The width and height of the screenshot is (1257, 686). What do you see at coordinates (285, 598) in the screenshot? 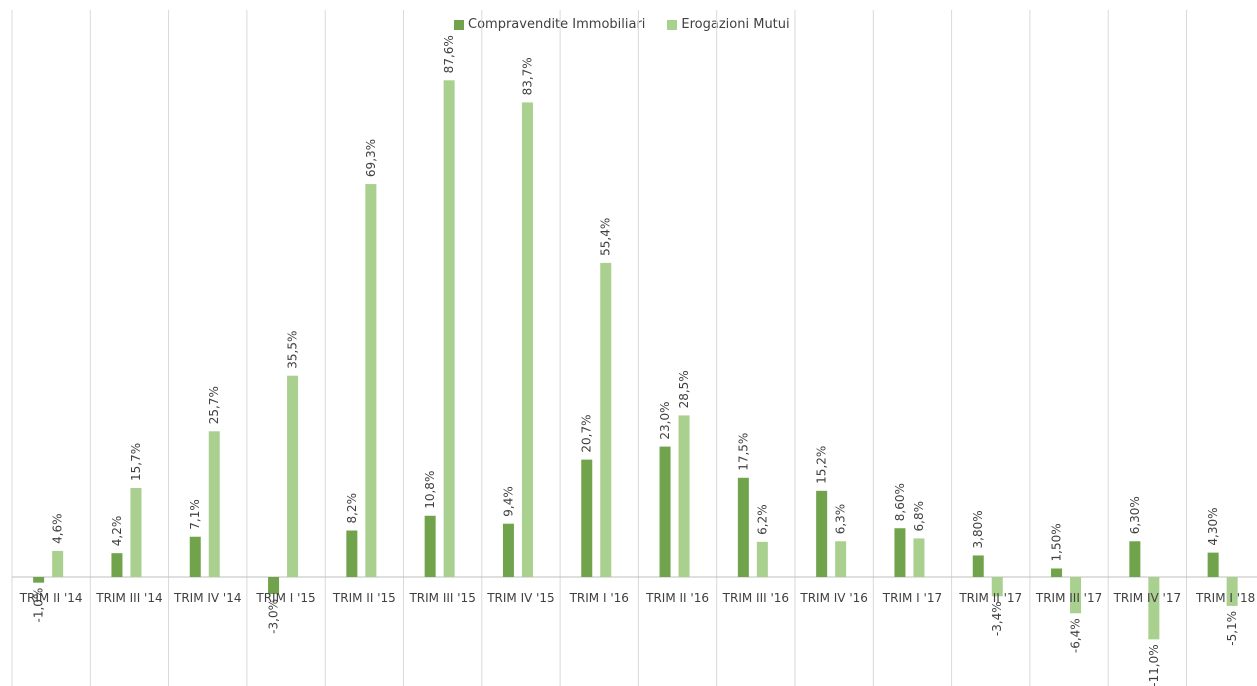
I see `x-tick-label: TRIM I '15` at bounding box center [285, 598].